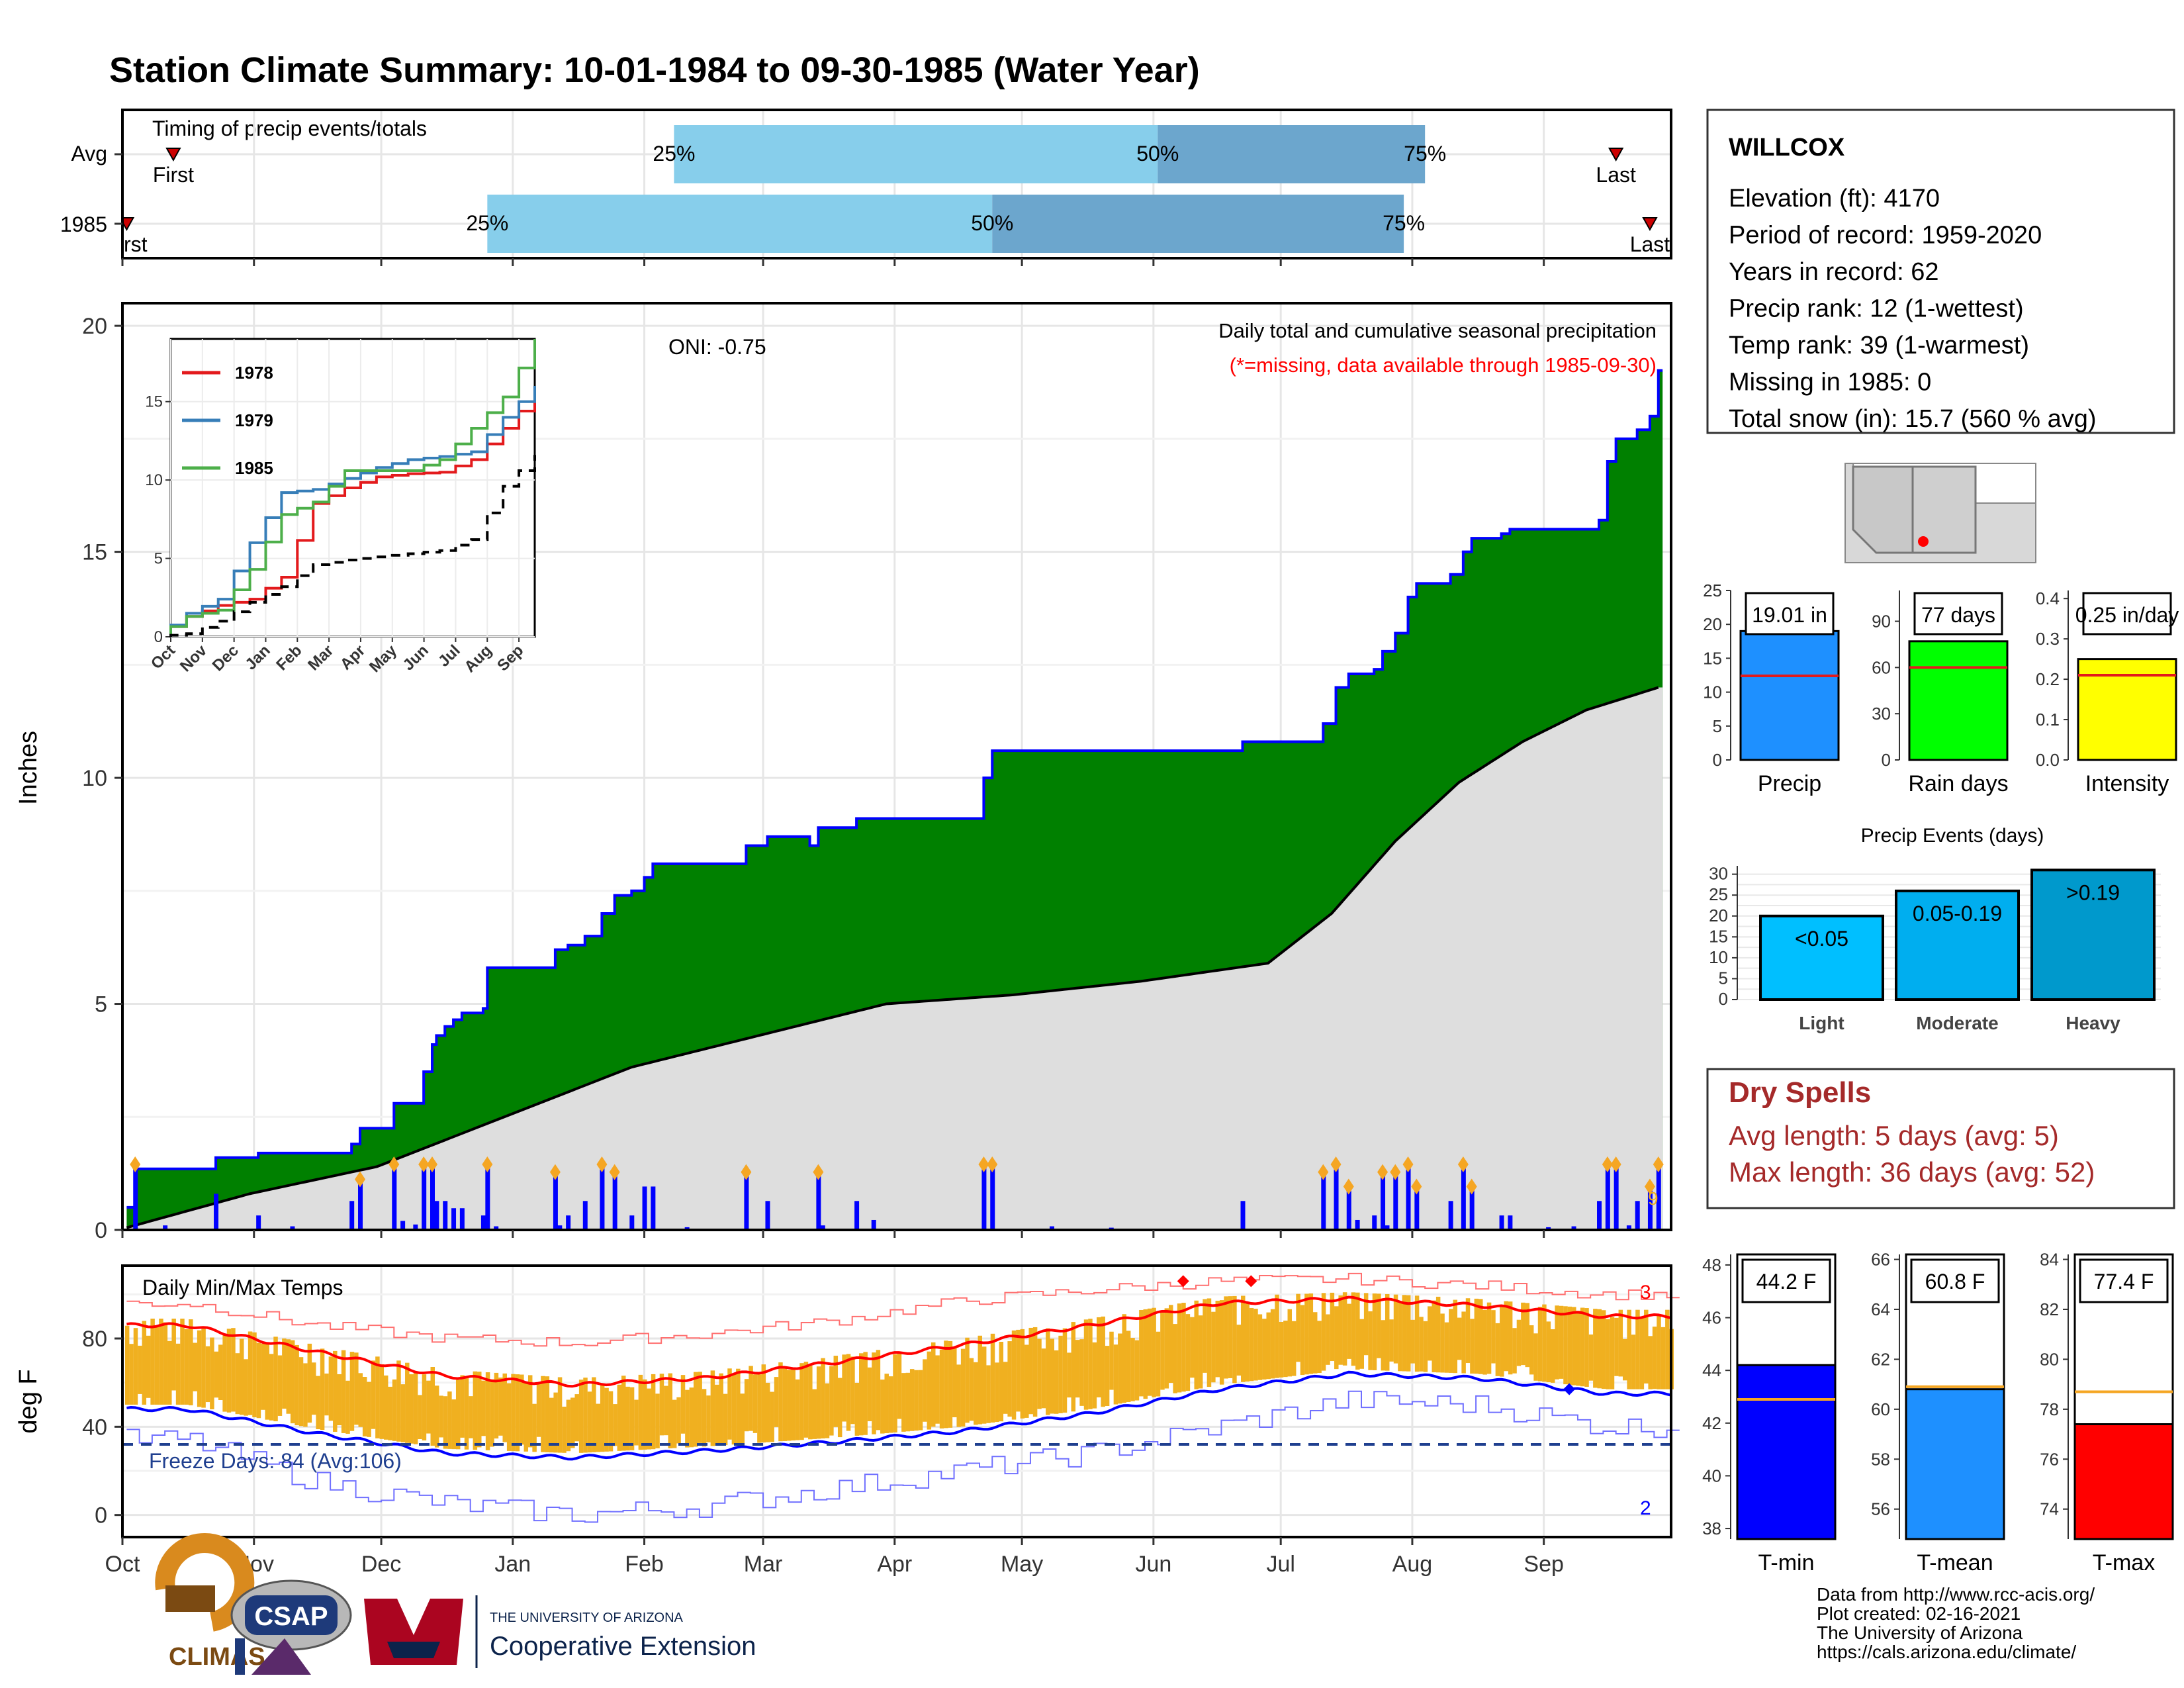 This screenshot has width=2184, height=1688. Describe the element at coordinates (1789, 615) in the screenshot. I see `mini-bar-value-label: 19.01 in` at that location.